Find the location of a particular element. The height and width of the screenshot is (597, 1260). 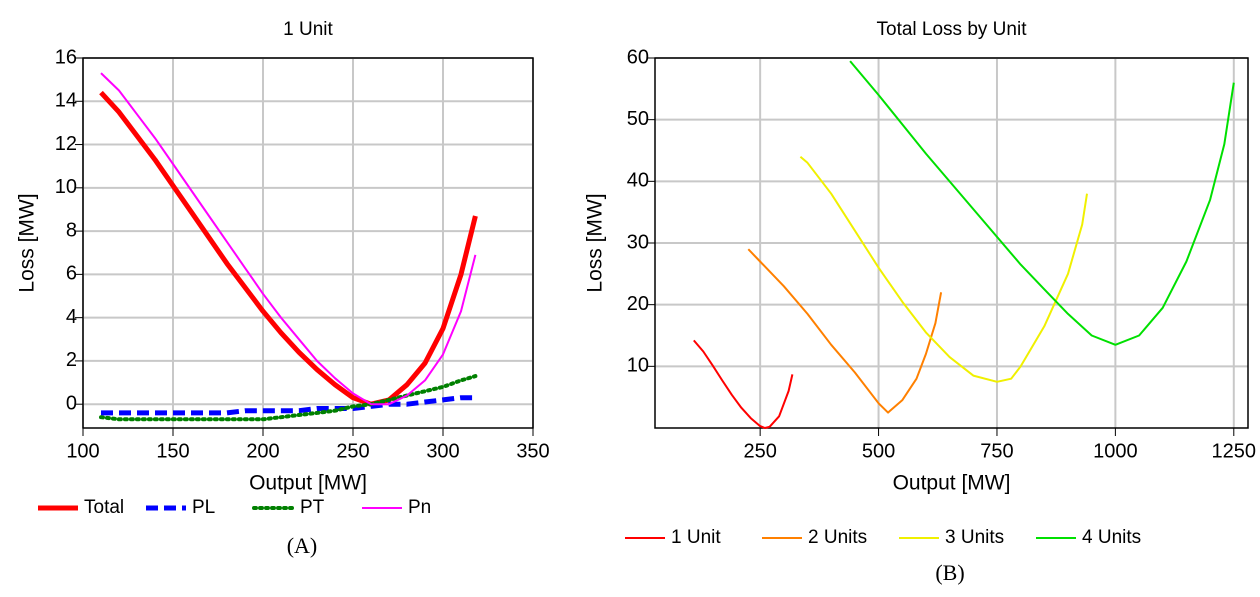

legend-label: 1 Unit is located at coordinates (696, 537).